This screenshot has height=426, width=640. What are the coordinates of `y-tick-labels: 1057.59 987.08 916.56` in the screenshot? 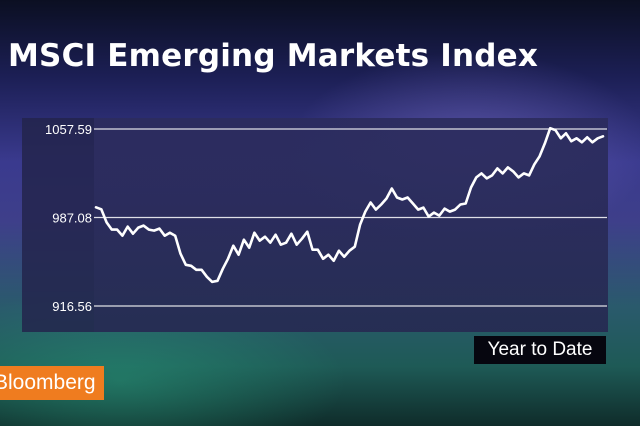 It's located at (68, 218).